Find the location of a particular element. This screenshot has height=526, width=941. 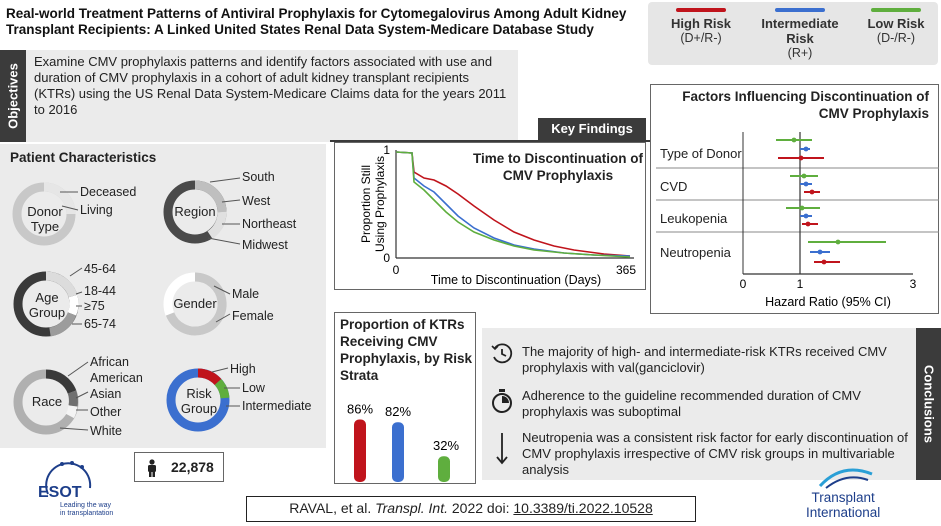

ttd-panel is located at coordinates (490, 216).